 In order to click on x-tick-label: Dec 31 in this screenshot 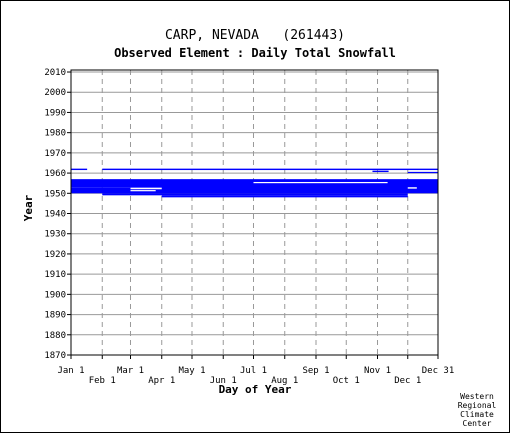, I will do `click(438, 371)`.